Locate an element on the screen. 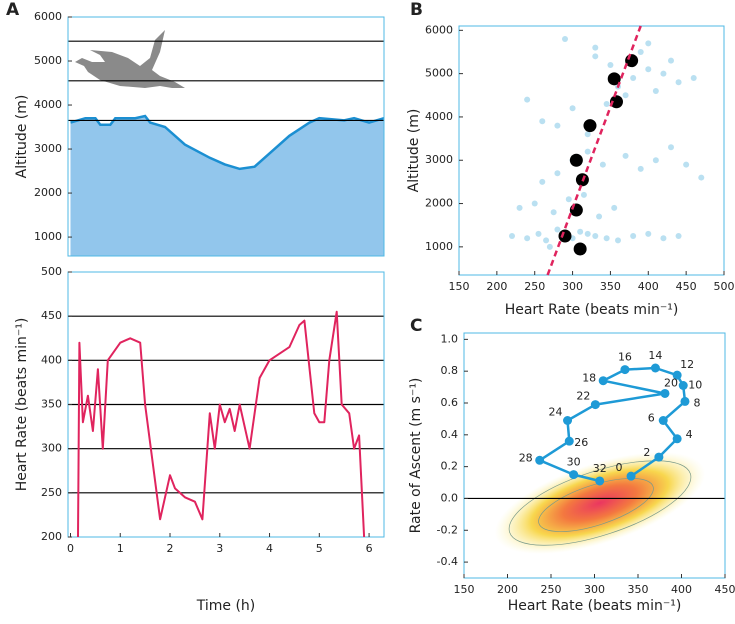 This screenshot has width=735, height=624. point-label: 0 is located at coordinates (619, 467).